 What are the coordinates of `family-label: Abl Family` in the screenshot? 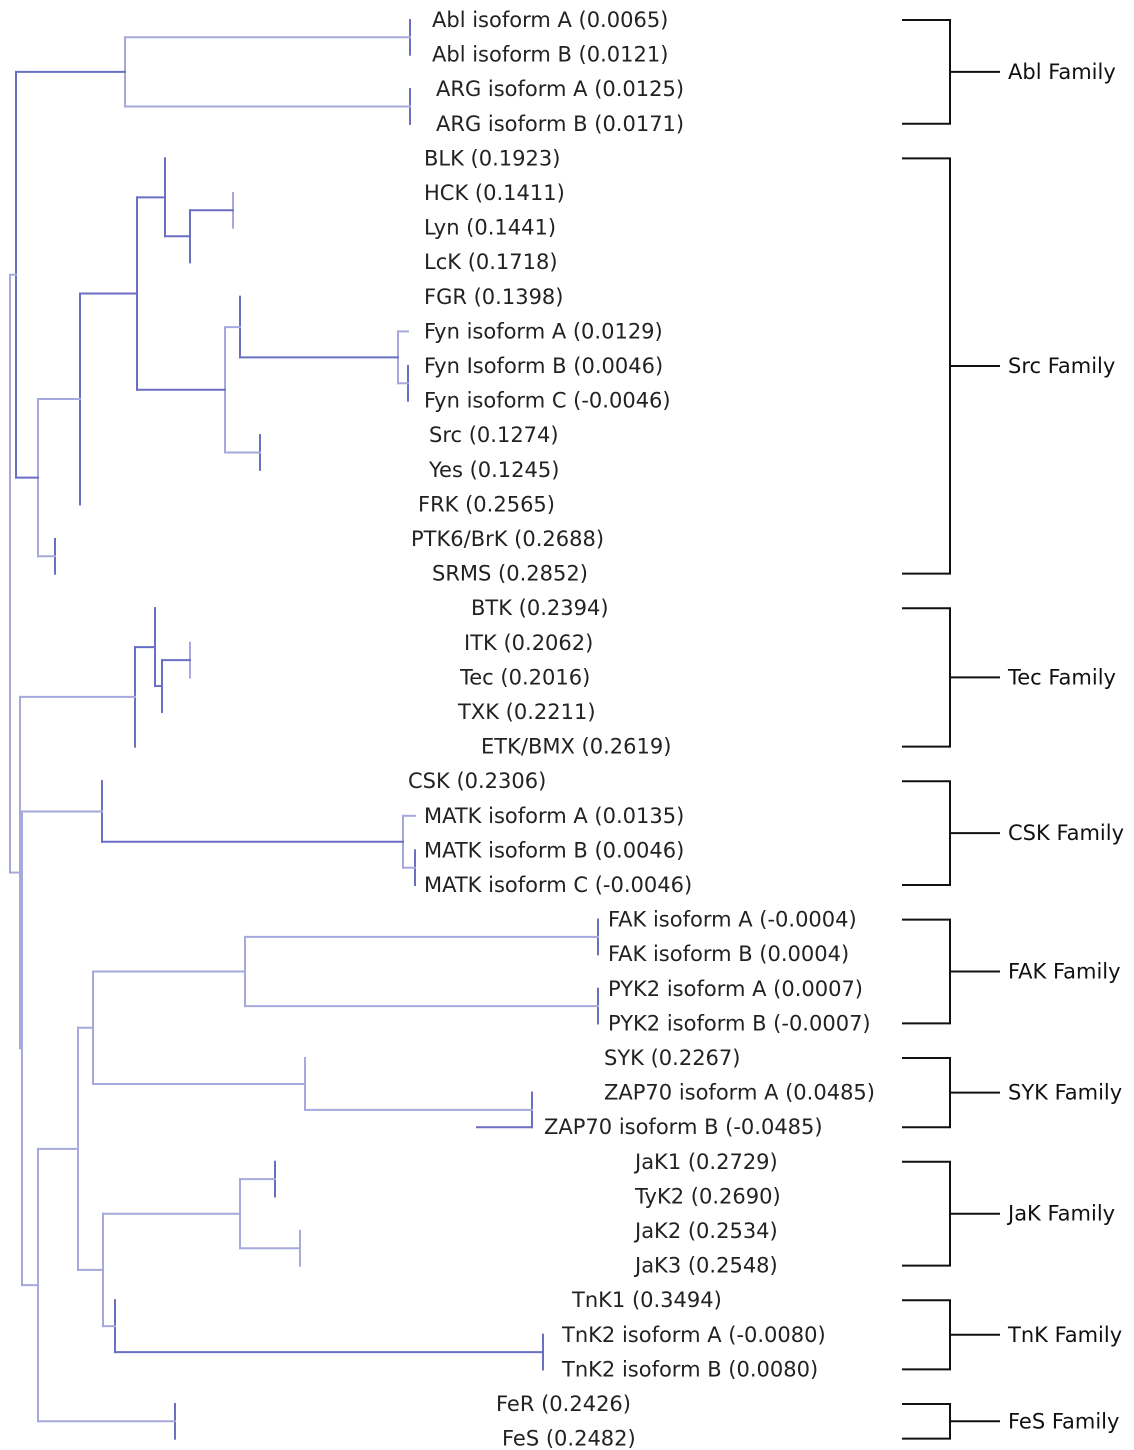 It's located at (1062, 72).